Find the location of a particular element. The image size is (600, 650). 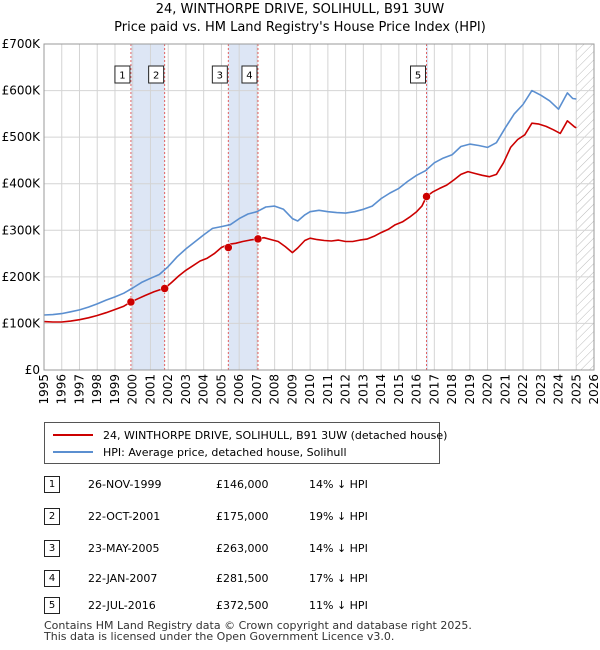

x-tick-label: 2004 is located at coordinates (204, 389).